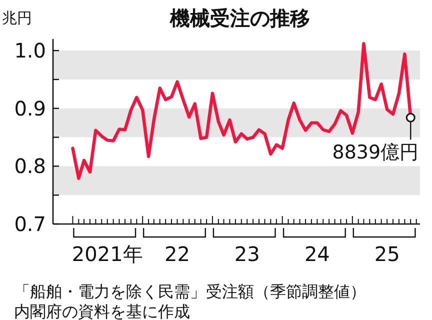 The image size is (432, 320). I want to click on x-tick-label: 25, so click(387, 254).